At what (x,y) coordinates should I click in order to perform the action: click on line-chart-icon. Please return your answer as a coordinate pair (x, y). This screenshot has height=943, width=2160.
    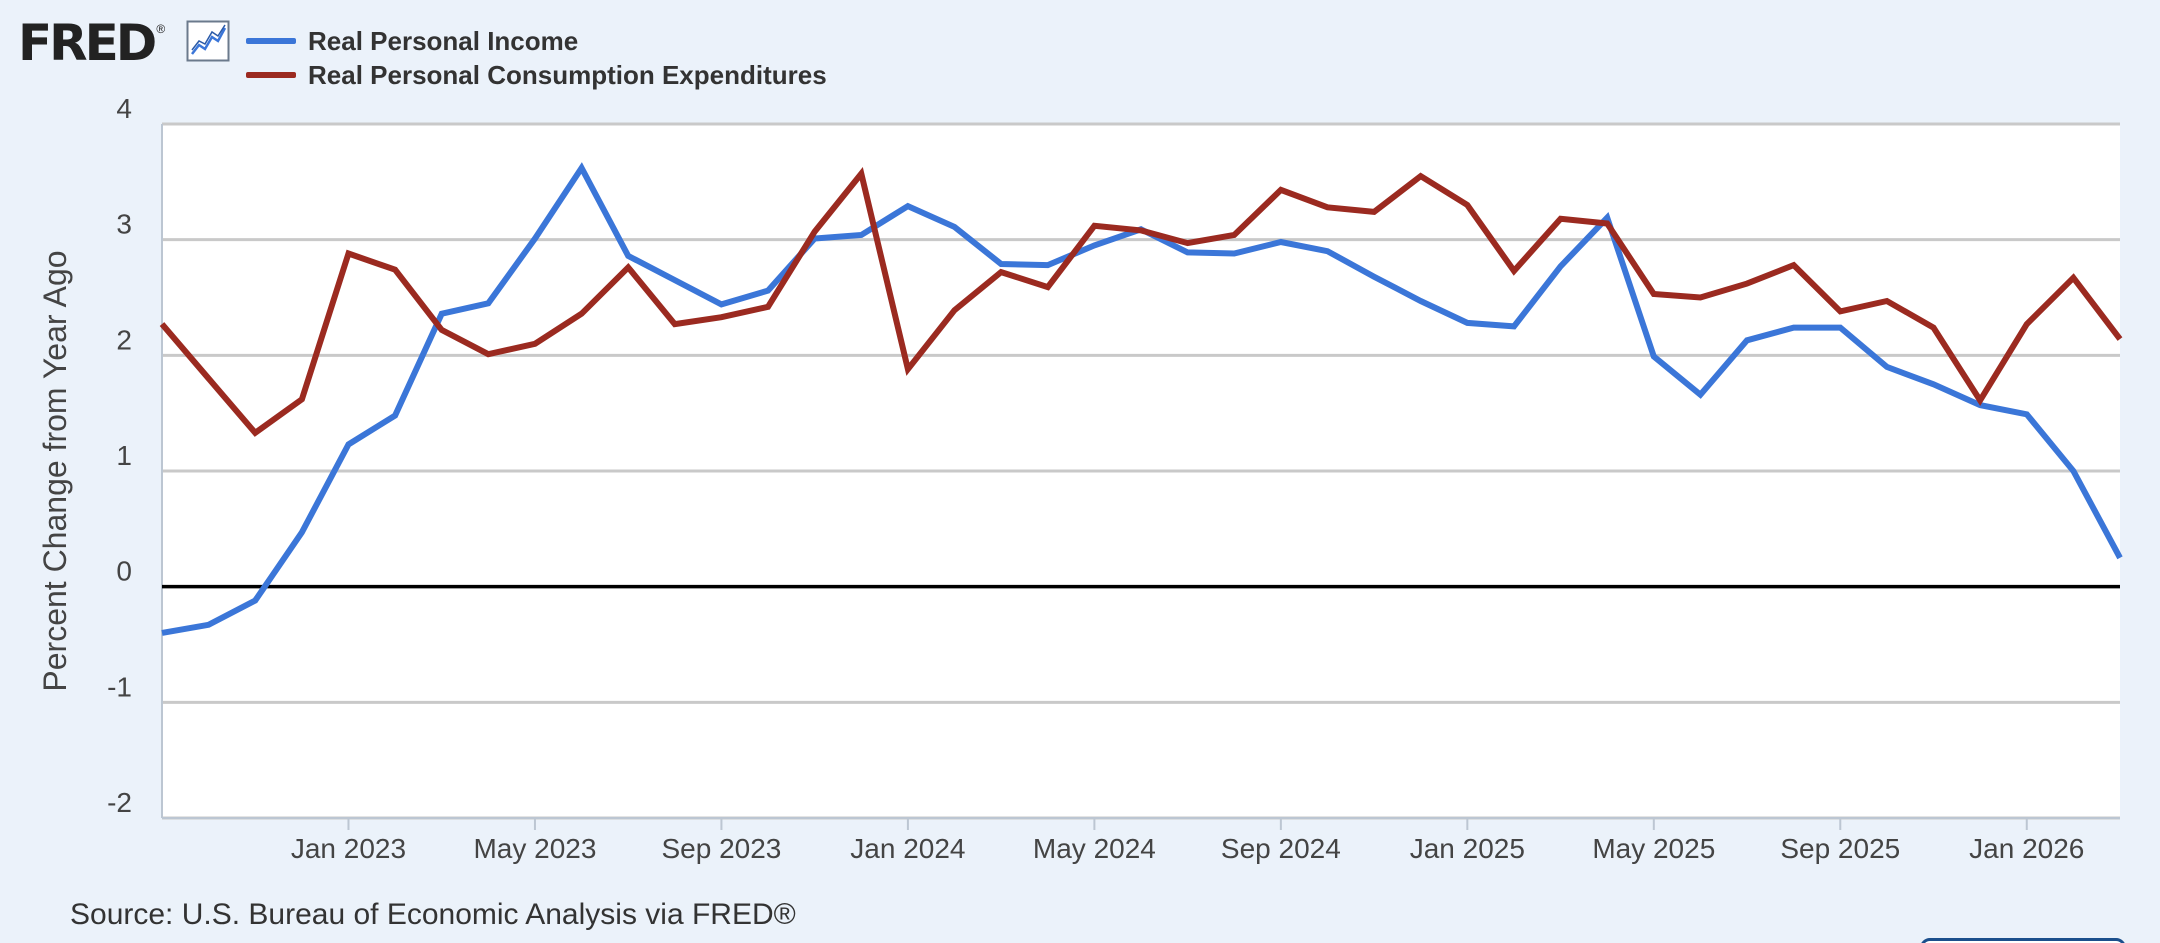
    Looking at the image, I should click on (208, 41).